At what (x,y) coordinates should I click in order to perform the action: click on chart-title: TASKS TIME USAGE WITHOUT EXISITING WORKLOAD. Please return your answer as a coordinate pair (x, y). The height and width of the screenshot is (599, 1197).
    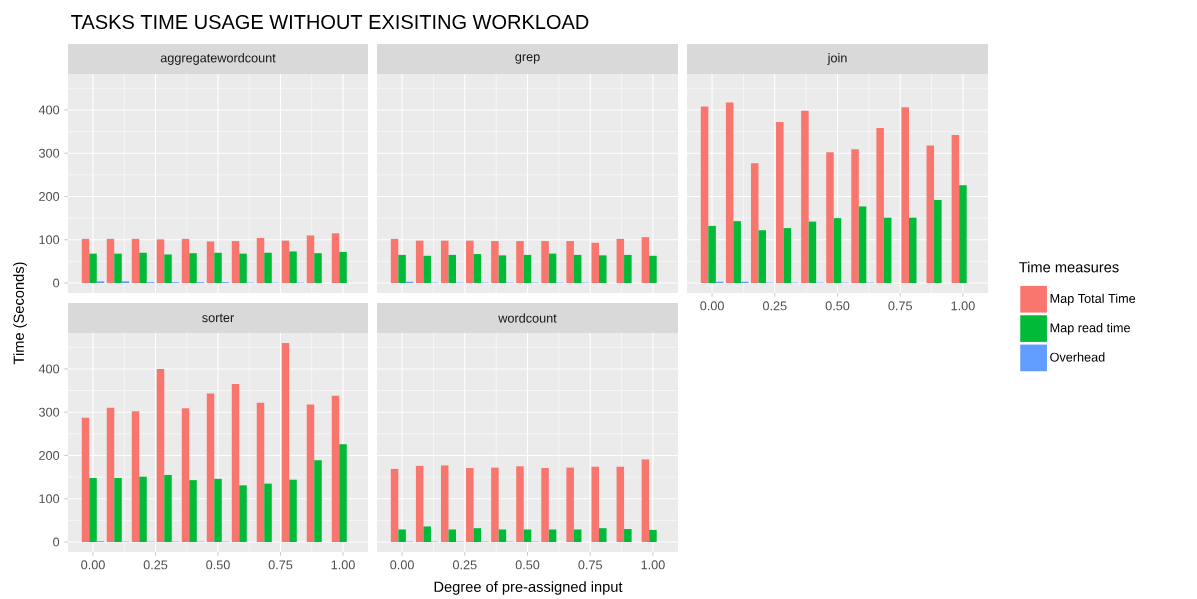
    Looking at the image, I should click on (330, 22).